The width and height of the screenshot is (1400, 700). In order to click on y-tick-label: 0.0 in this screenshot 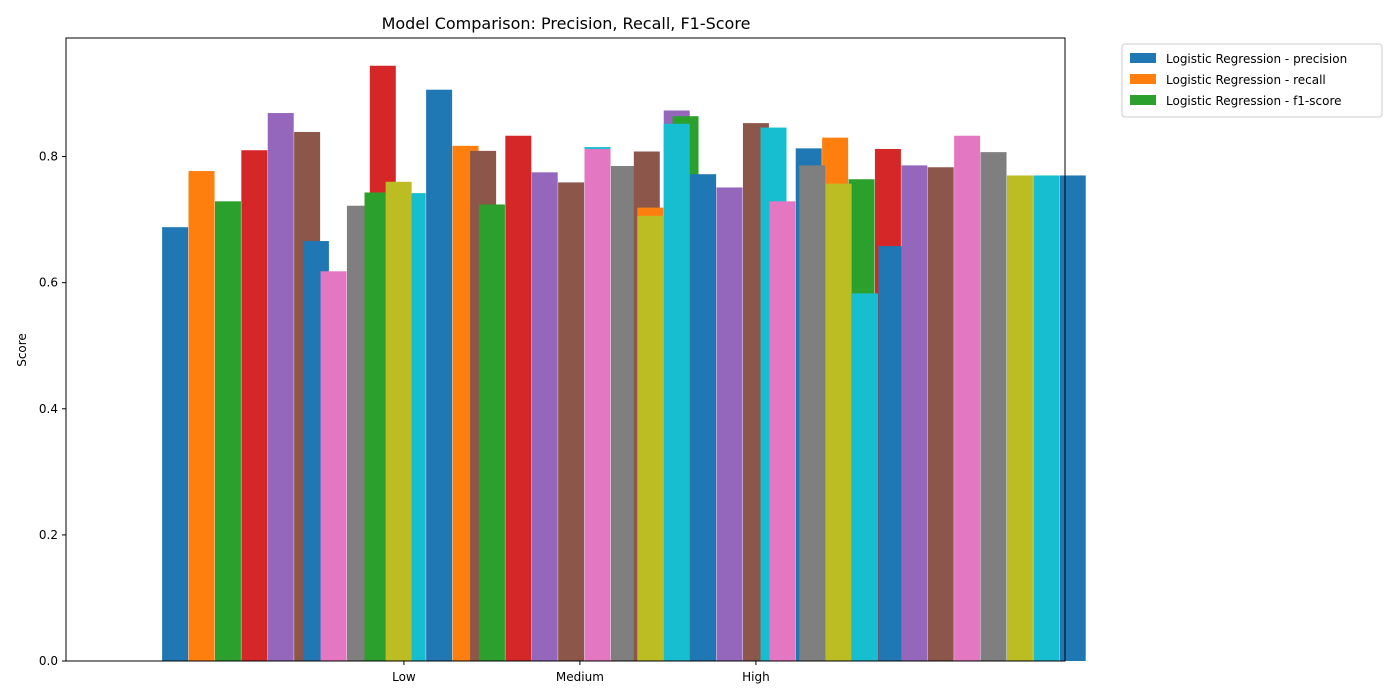, I will do `click(48, 661)`.